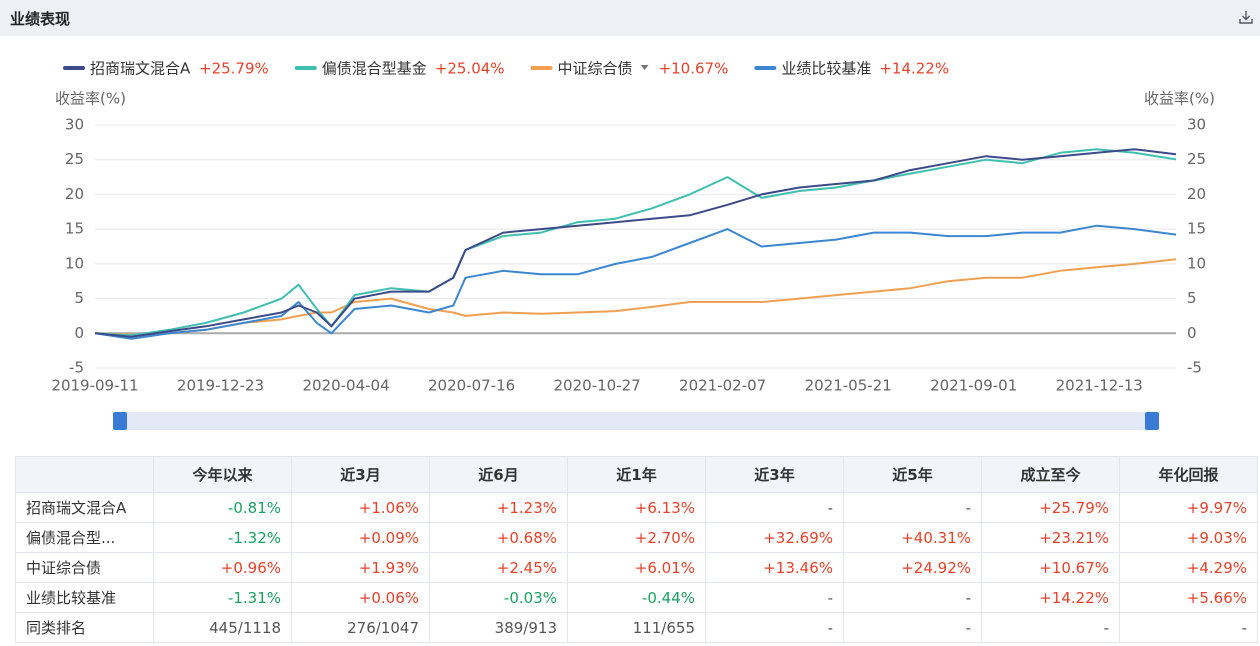  Describe the element at coordinates (360, 507) in the screenshot. I see `table-cell: +1.06%` at that location.